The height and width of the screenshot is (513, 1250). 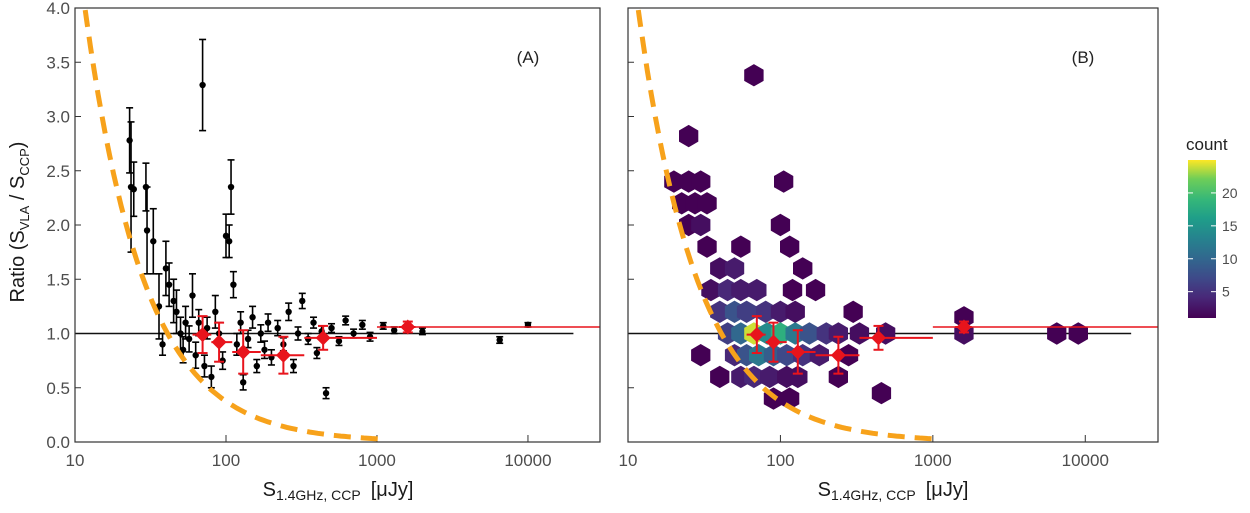 What do you see at coordinates (75, 460) in the screenshot?
I see `panel-a-x-tick-label: 10` at bounding box center [75, 460].